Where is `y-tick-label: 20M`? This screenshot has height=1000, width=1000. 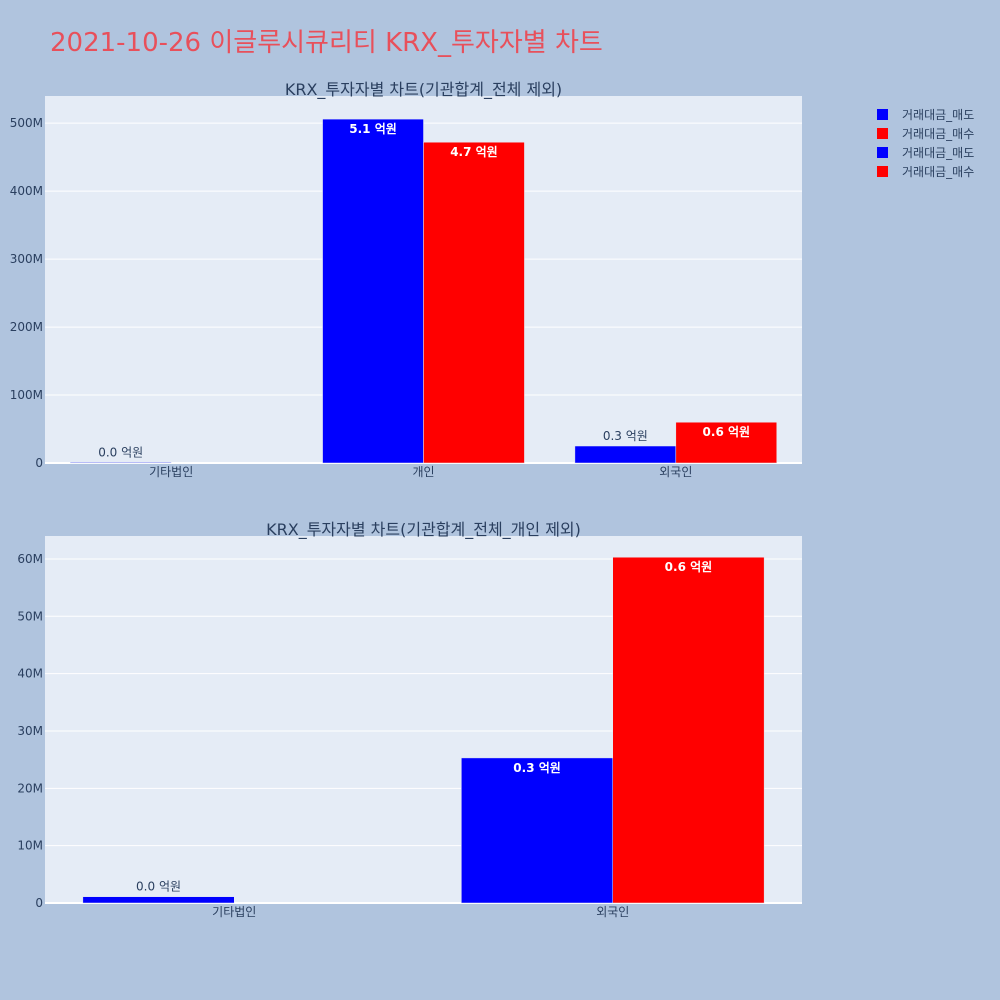
y-tick-label: 20M is located at coordinates (30, 788).